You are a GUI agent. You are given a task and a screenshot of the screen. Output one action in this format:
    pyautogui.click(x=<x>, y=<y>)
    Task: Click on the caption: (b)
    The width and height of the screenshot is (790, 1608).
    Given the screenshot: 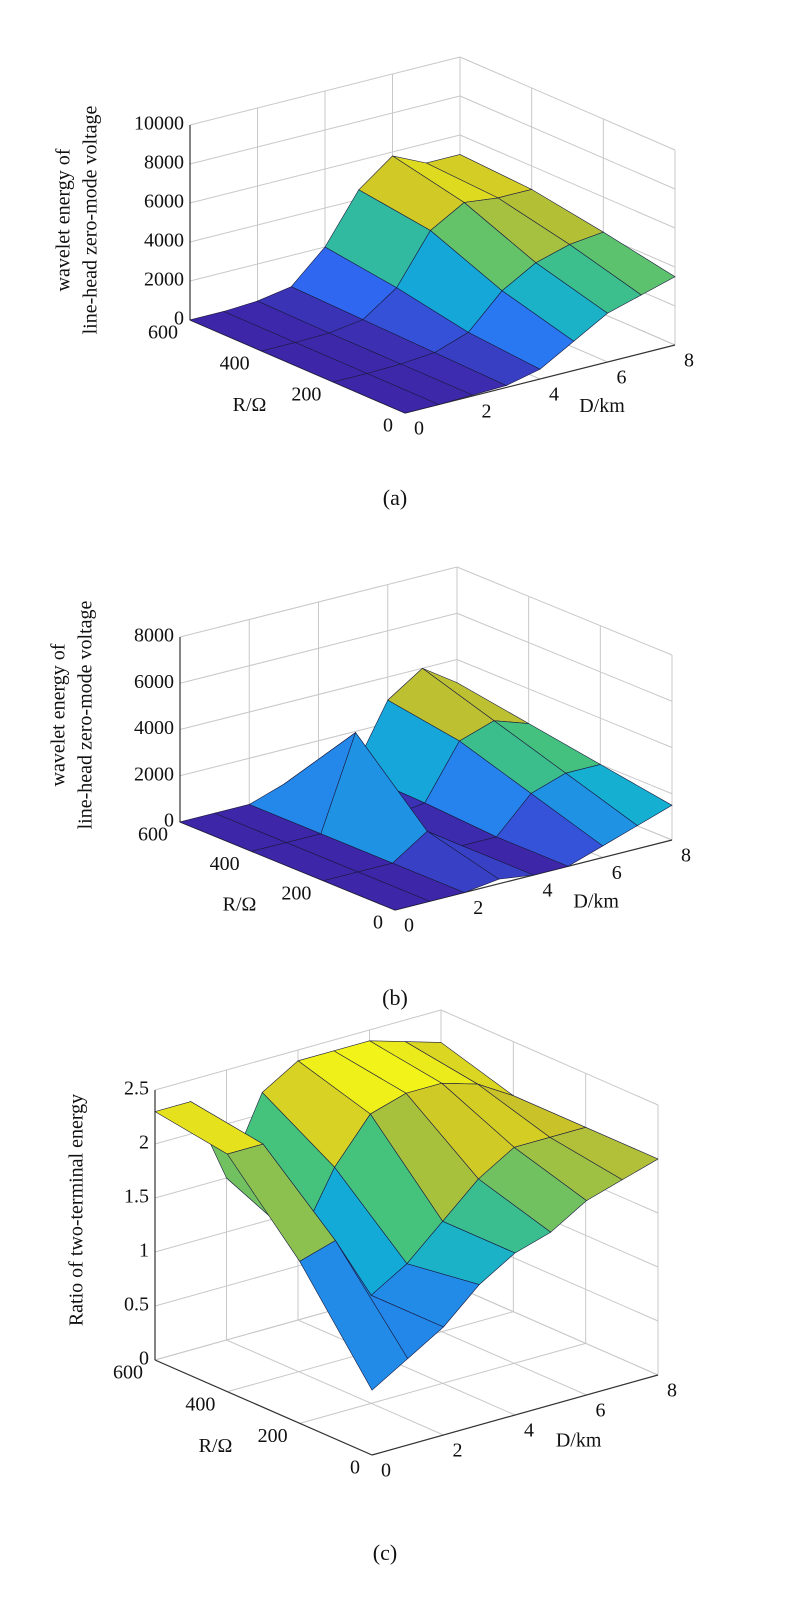 What is the action you would take?
    pyautogui.click(x=395, y=997)
    